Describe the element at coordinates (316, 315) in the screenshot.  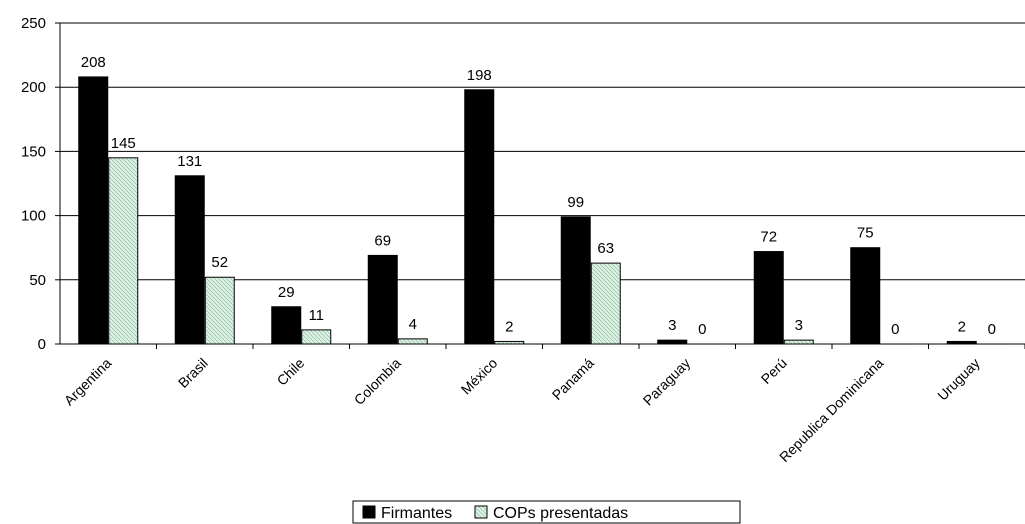
I see `data-label-cops-presentadas: 11` at that location.